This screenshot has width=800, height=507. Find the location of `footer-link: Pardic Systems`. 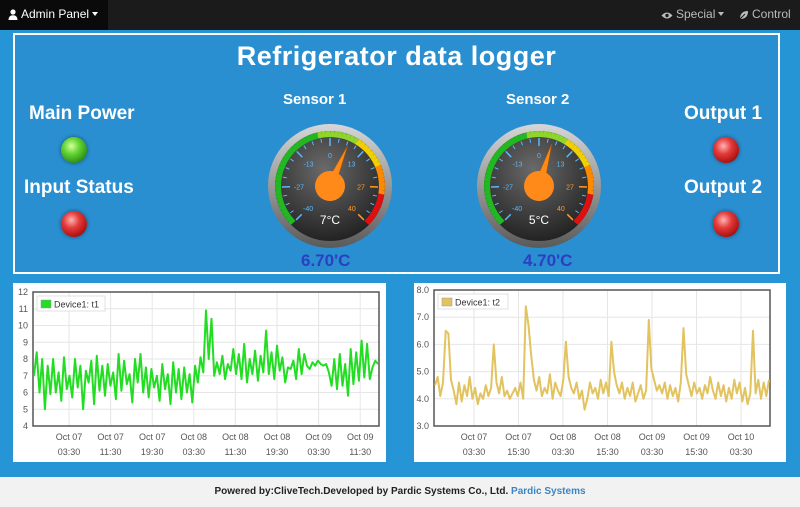

footer-link: Pardic Systems is located at coordinates (548, 491).